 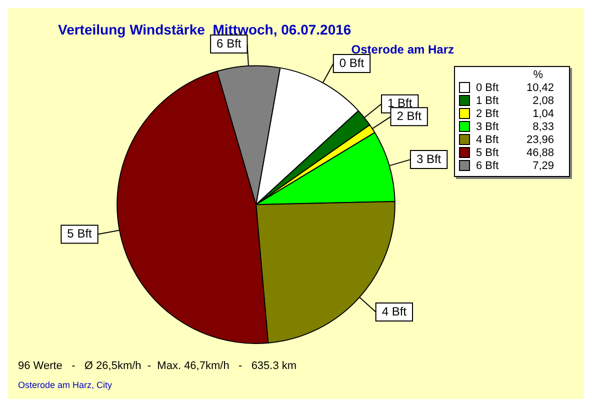 I want to click on data-label: 10,42, so click(x=539, y=88).